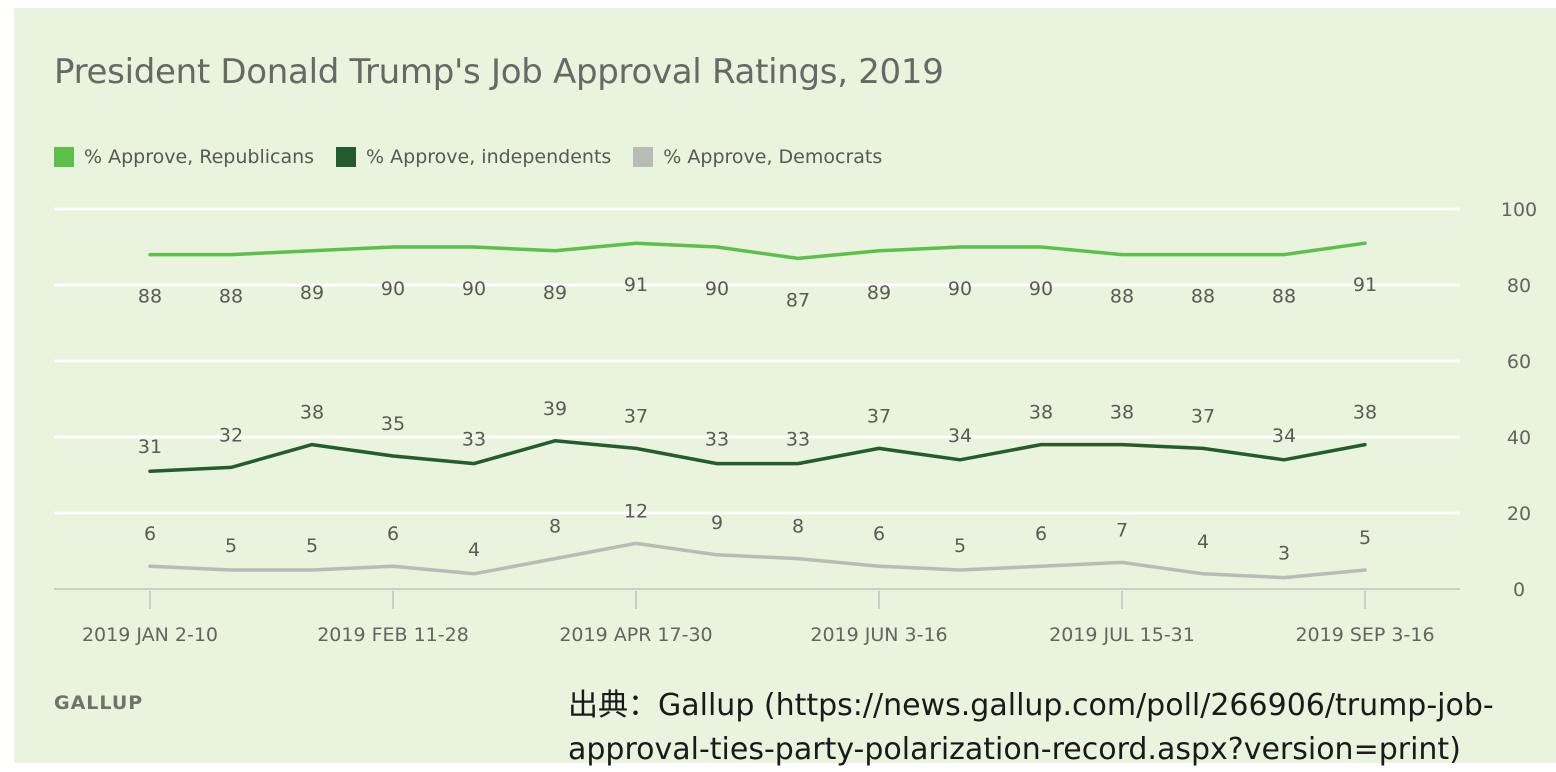 The width and height of the screenshot is (1556, 772). Describe the element at coordinates (231, 546) in the screenshot. I see `data-label-approve-democrats-1: 5` at that location.